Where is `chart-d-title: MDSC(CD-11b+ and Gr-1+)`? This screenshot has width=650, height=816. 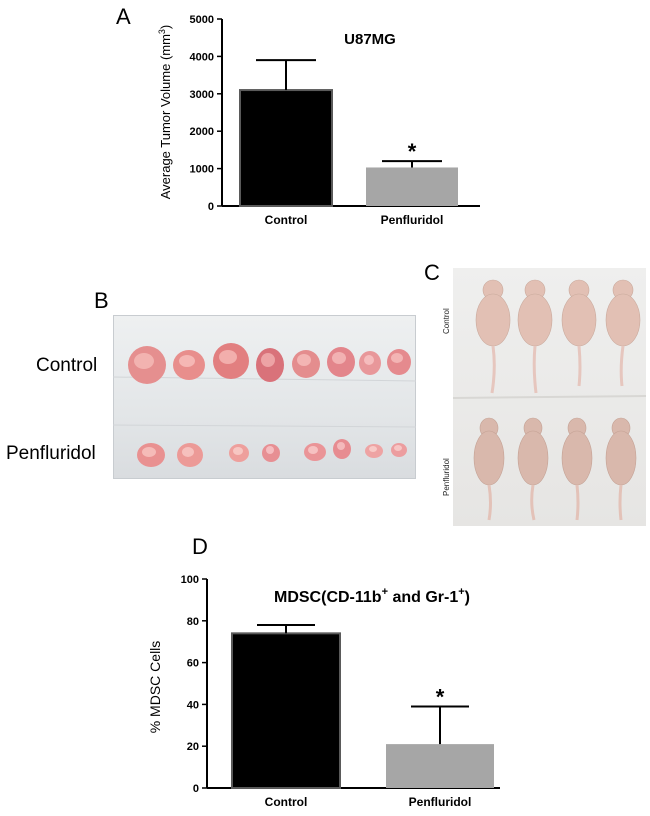
chart-d-title: MDSC(CD-11b+ and Gr-1+) is located at coordinates (372, 596).